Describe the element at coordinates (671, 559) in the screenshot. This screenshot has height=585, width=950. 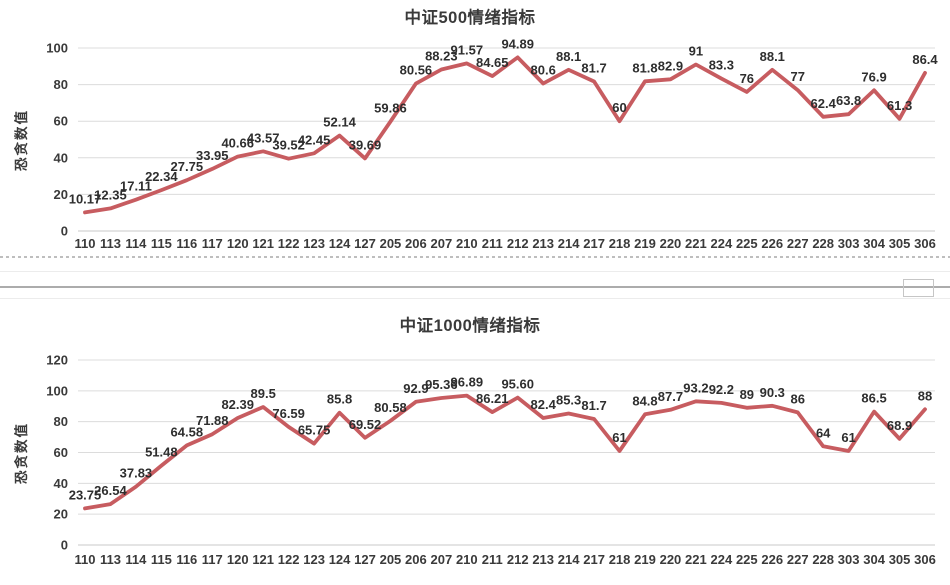
I see `x-tick-label: 220` at that location.